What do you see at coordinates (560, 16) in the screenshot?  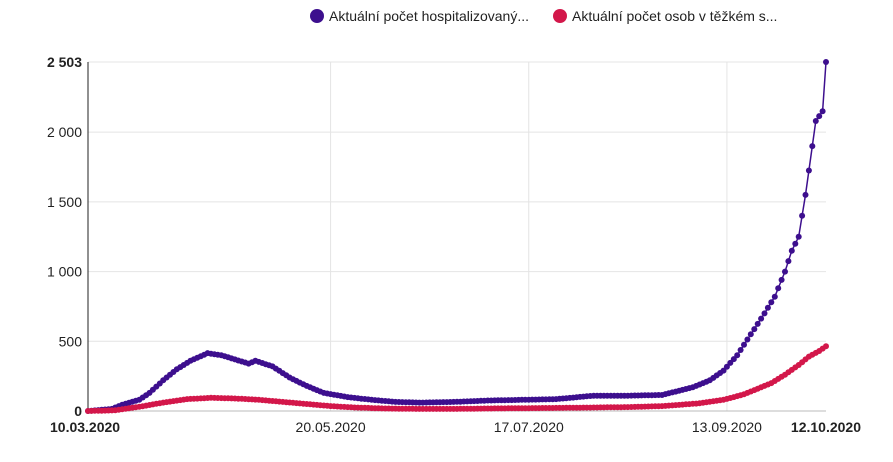 I see `legend-dot-severe-icon` at bounding box center [560, 16].